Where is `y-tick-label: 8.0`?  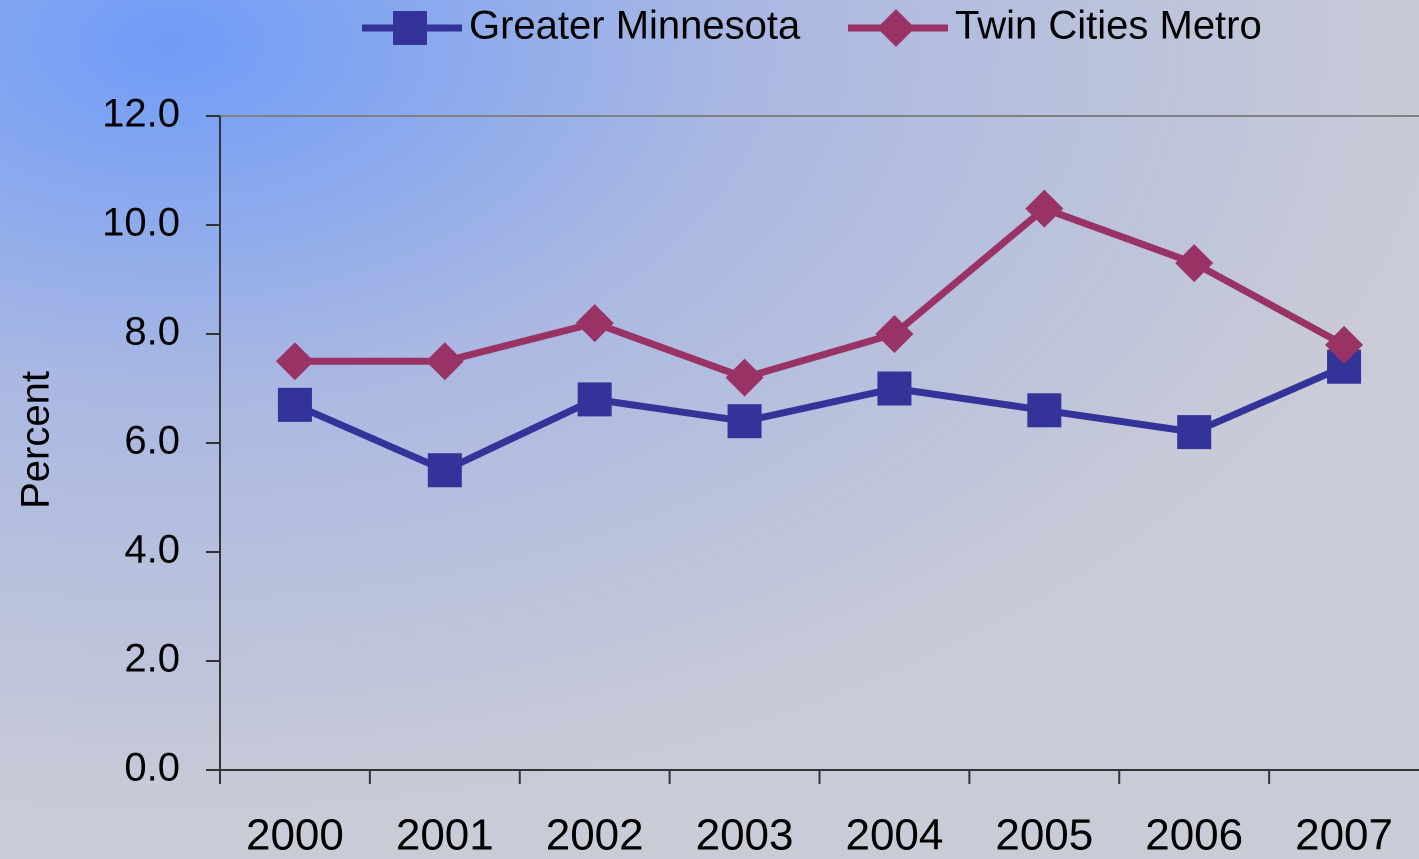 y-tick-label: 8.0 is located at coordinates (152, 332).